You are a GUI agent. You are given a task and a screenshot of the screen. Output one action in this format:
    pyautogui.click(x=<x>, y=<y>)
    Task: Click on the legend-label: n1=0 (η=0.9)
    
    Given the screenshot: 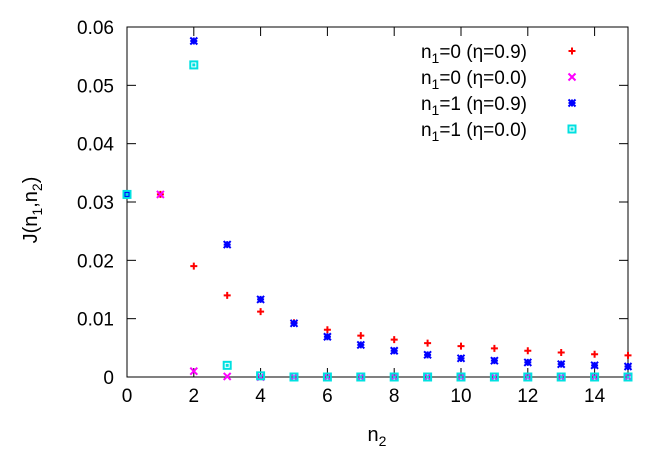 What is the action you would take?
    pyautogui.click(x=474, y=54)
    